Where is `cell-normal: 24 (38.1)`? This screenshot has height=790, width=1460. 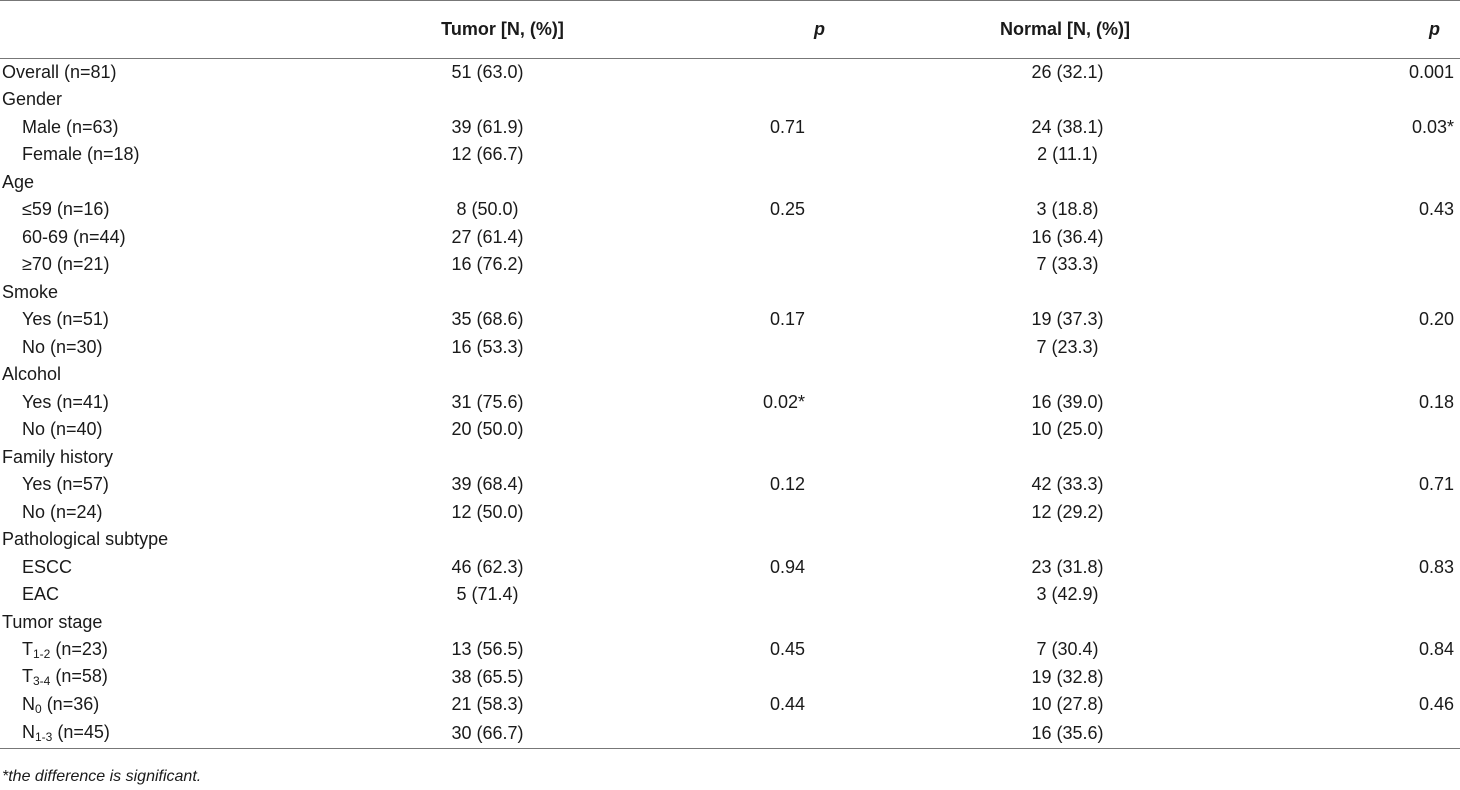
cell-normal: 24 (38.1) is located at coordinates (1067, 126).